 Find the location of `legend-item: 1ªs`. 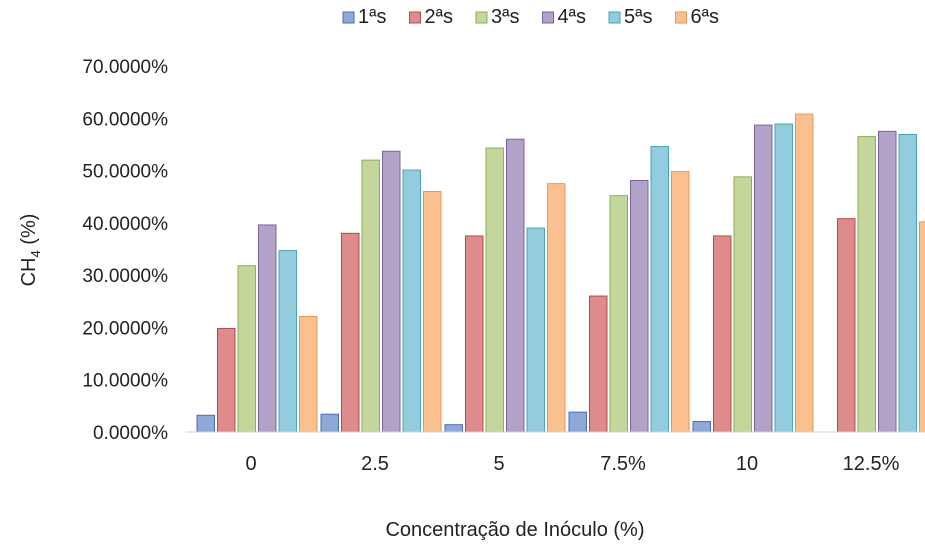

legend-item: 1ªs is located at coordinates (365, 17).